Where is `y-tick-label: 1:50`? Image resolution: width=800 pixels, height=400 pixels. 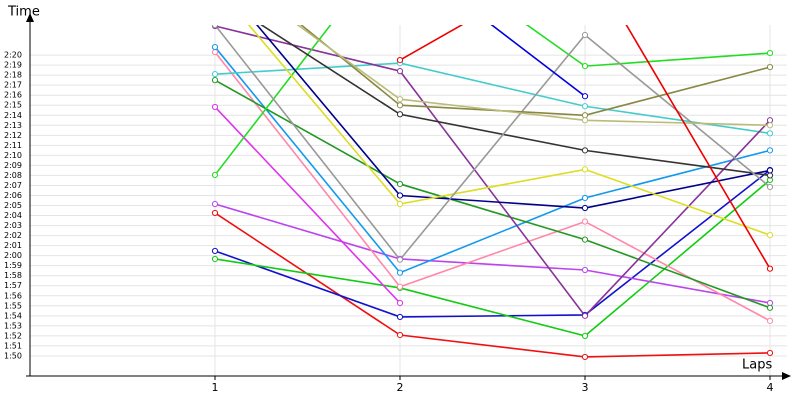 y-tick-label: 1:50 is located at coordinates (13, 355).